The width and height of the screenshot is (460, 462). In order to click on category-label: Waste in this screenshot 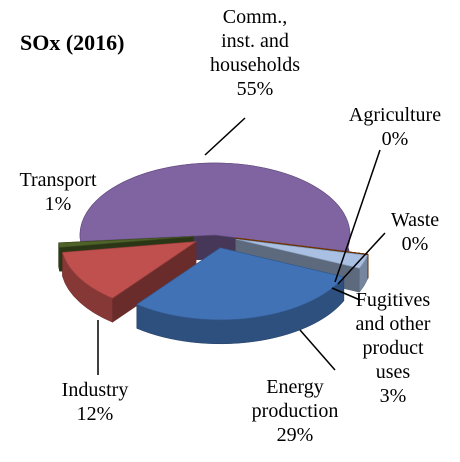, I will do `click(415, 220)`.